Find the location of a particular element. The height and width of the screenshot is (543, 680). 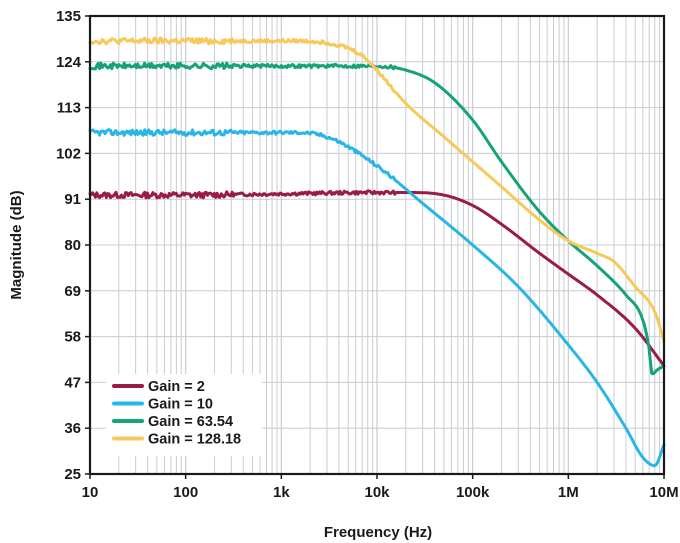

legend-label: Gain = 2 is located at coordinates (176, 387).